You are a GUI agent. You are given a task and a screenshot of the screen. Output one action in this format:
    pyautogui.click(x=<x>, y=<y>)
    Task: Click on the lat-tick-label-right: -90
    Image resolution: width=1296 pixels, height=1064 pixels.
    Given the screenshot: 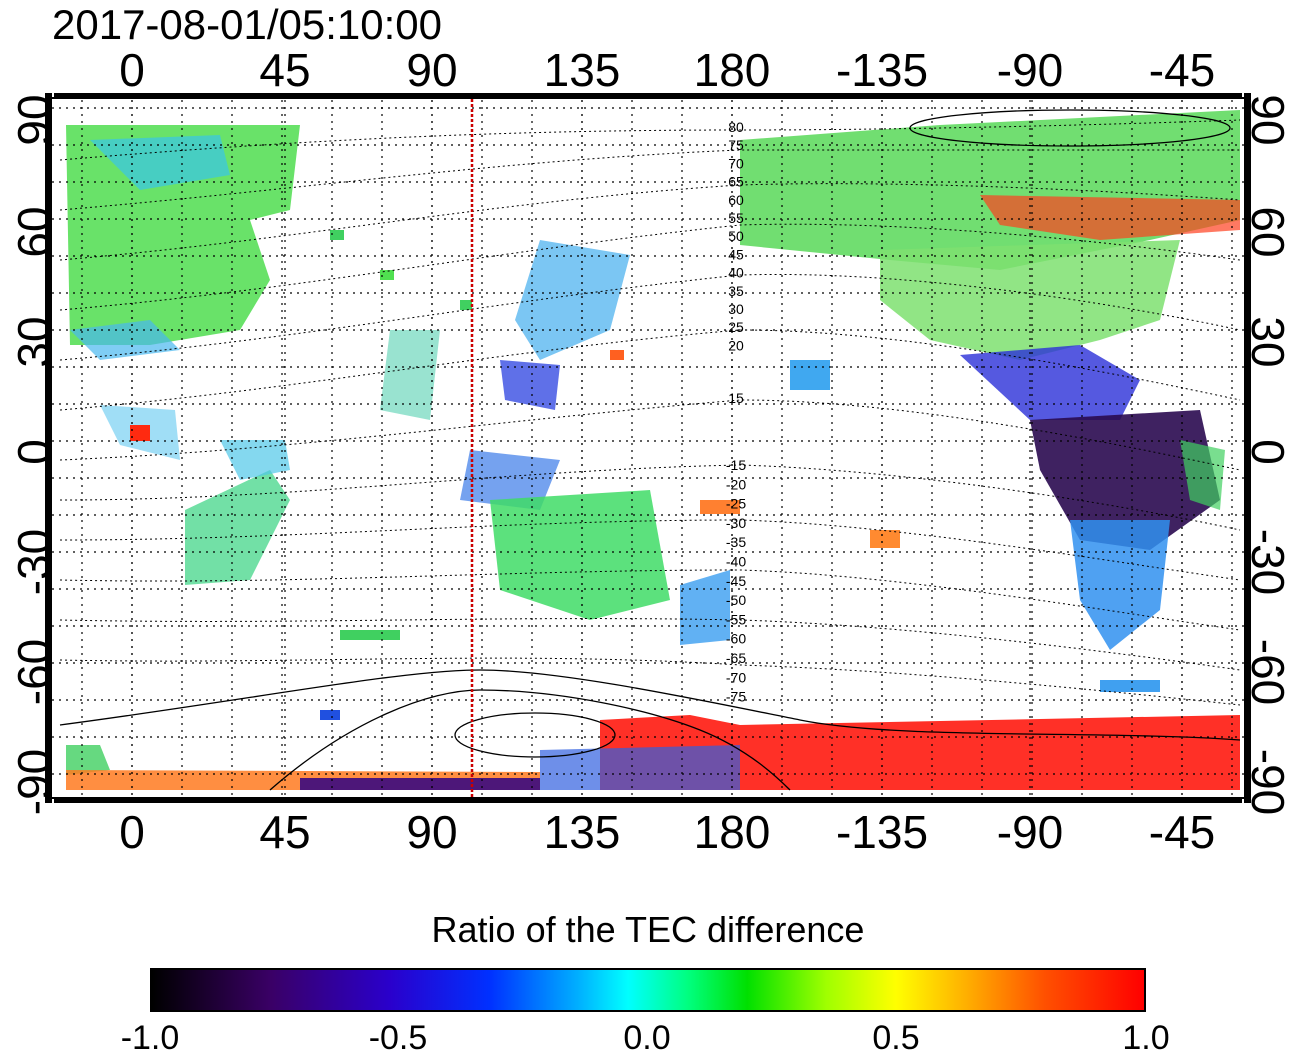 What is the action you would take?
    pyautogui.click(x=1268, y=782)
    